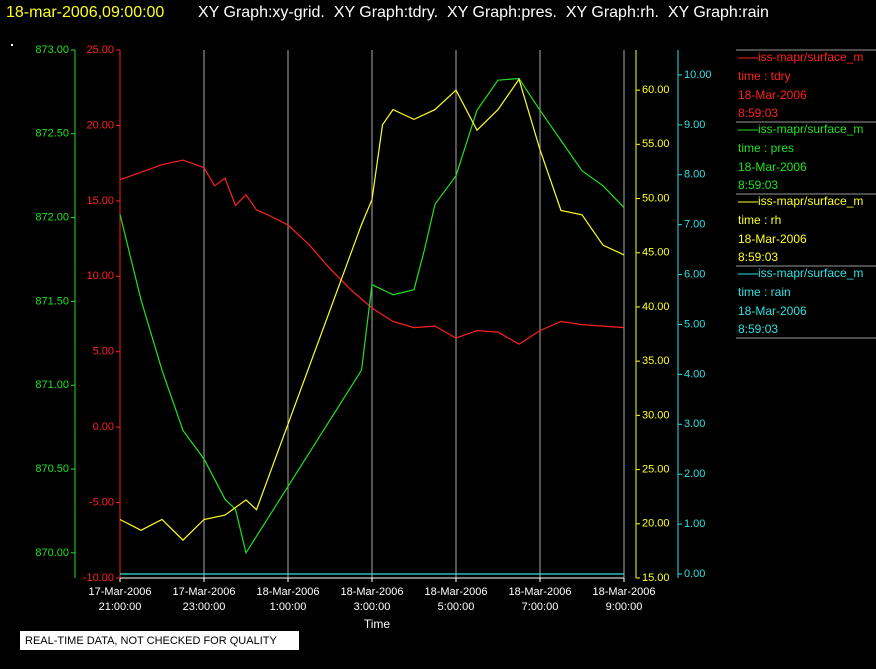  I want to click on y-tick-label: 4.00, so click(694, 374).